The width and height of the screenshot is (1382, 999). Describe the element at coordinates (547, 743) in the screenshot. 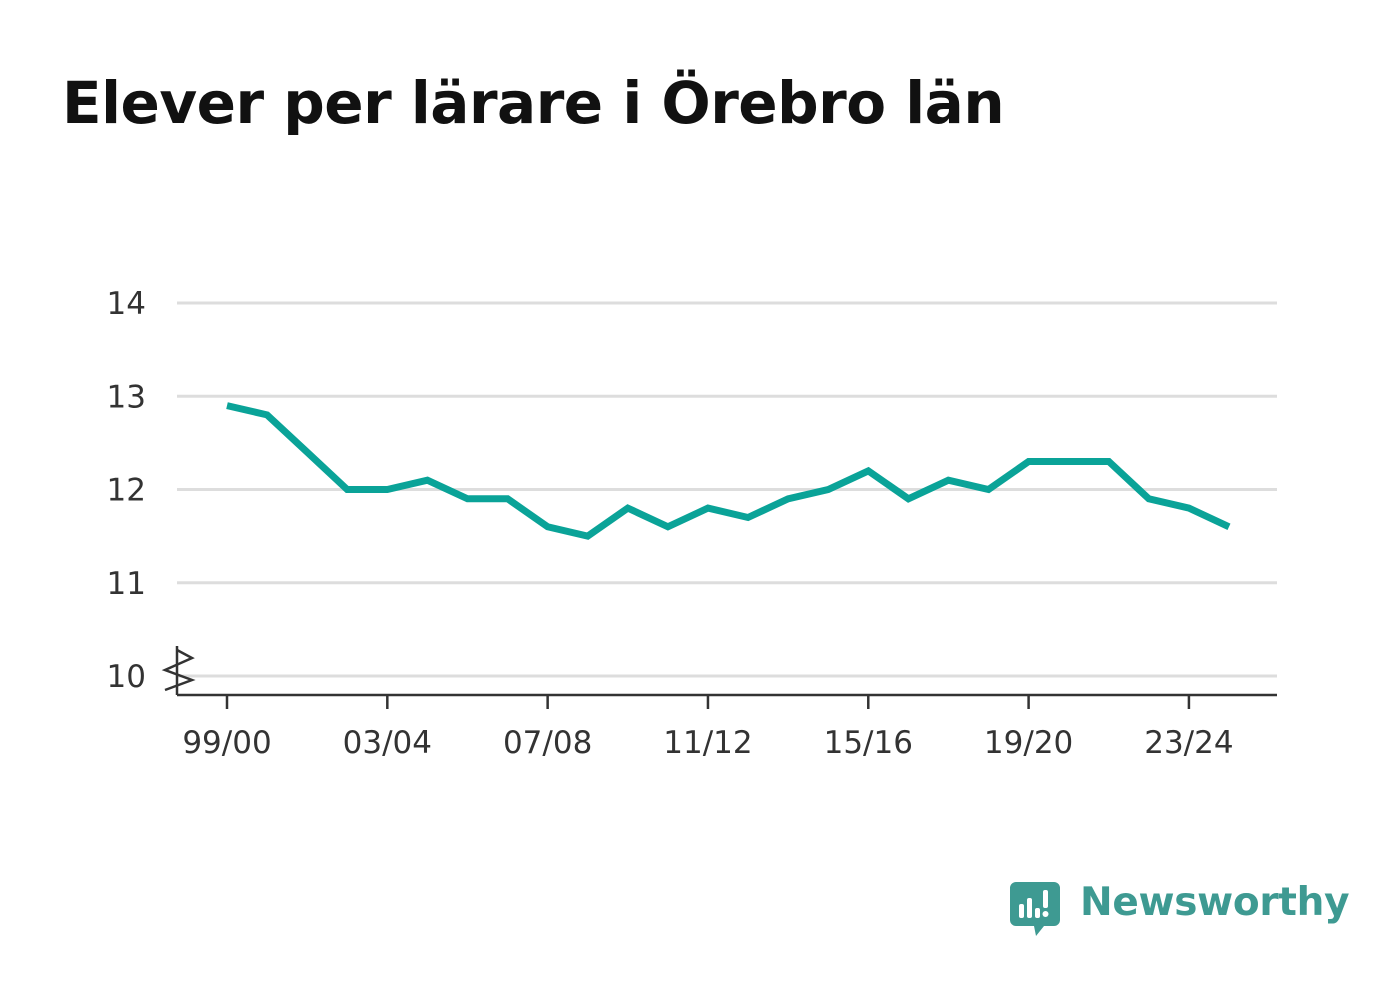

I see `x-tick-label-07-08: 07/08` at that location.